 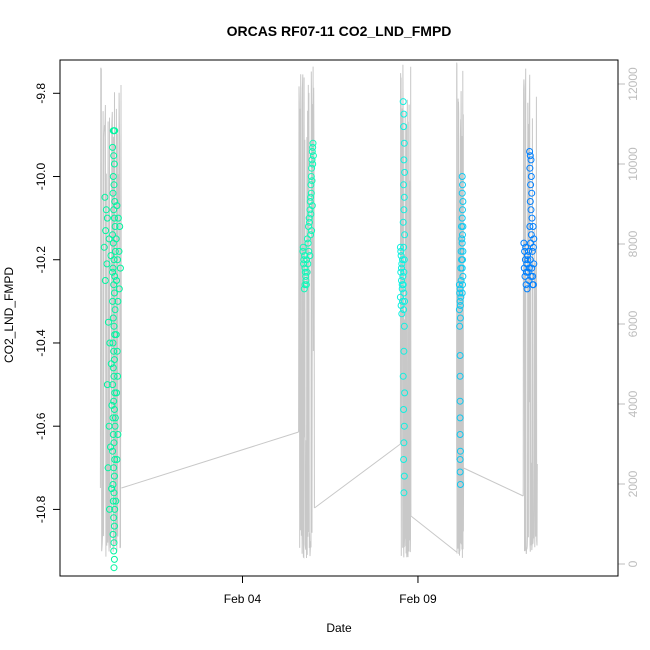 I want to click on secondary-transit-line, so click(x=357, y=476).